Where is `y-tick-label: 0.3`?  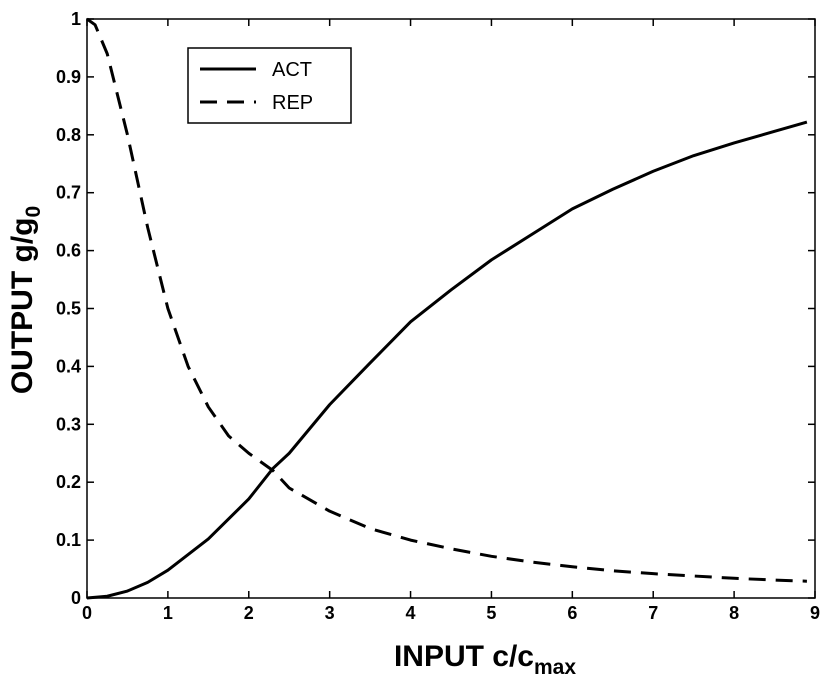 y-tick-label: 0.3 is located at coordinates (68, 424).